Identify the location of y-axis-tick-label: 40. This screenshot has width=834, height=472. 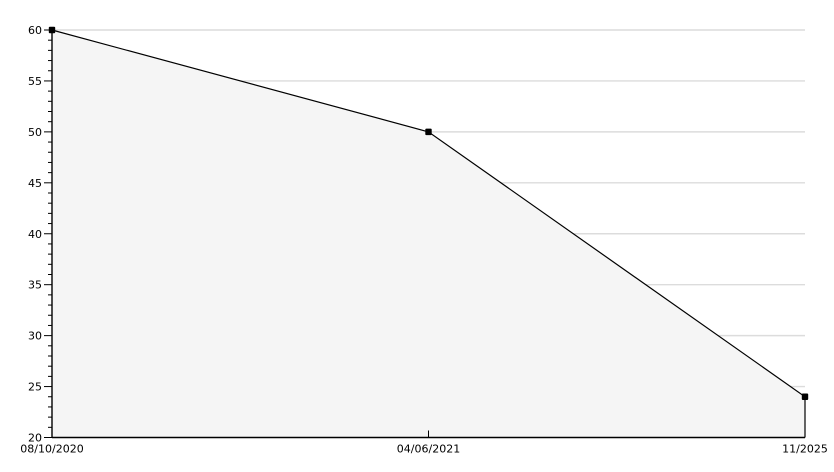
(35, 234).